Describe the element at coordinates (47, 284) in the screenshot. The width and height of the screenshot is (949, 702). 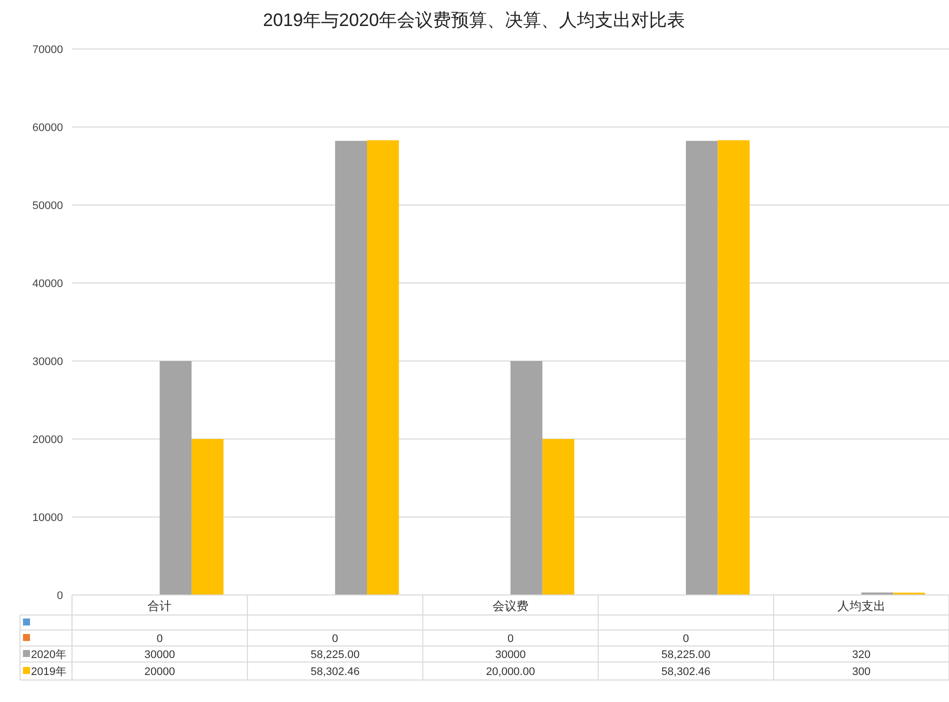
I see `y-tick-label: 40000` at that location.